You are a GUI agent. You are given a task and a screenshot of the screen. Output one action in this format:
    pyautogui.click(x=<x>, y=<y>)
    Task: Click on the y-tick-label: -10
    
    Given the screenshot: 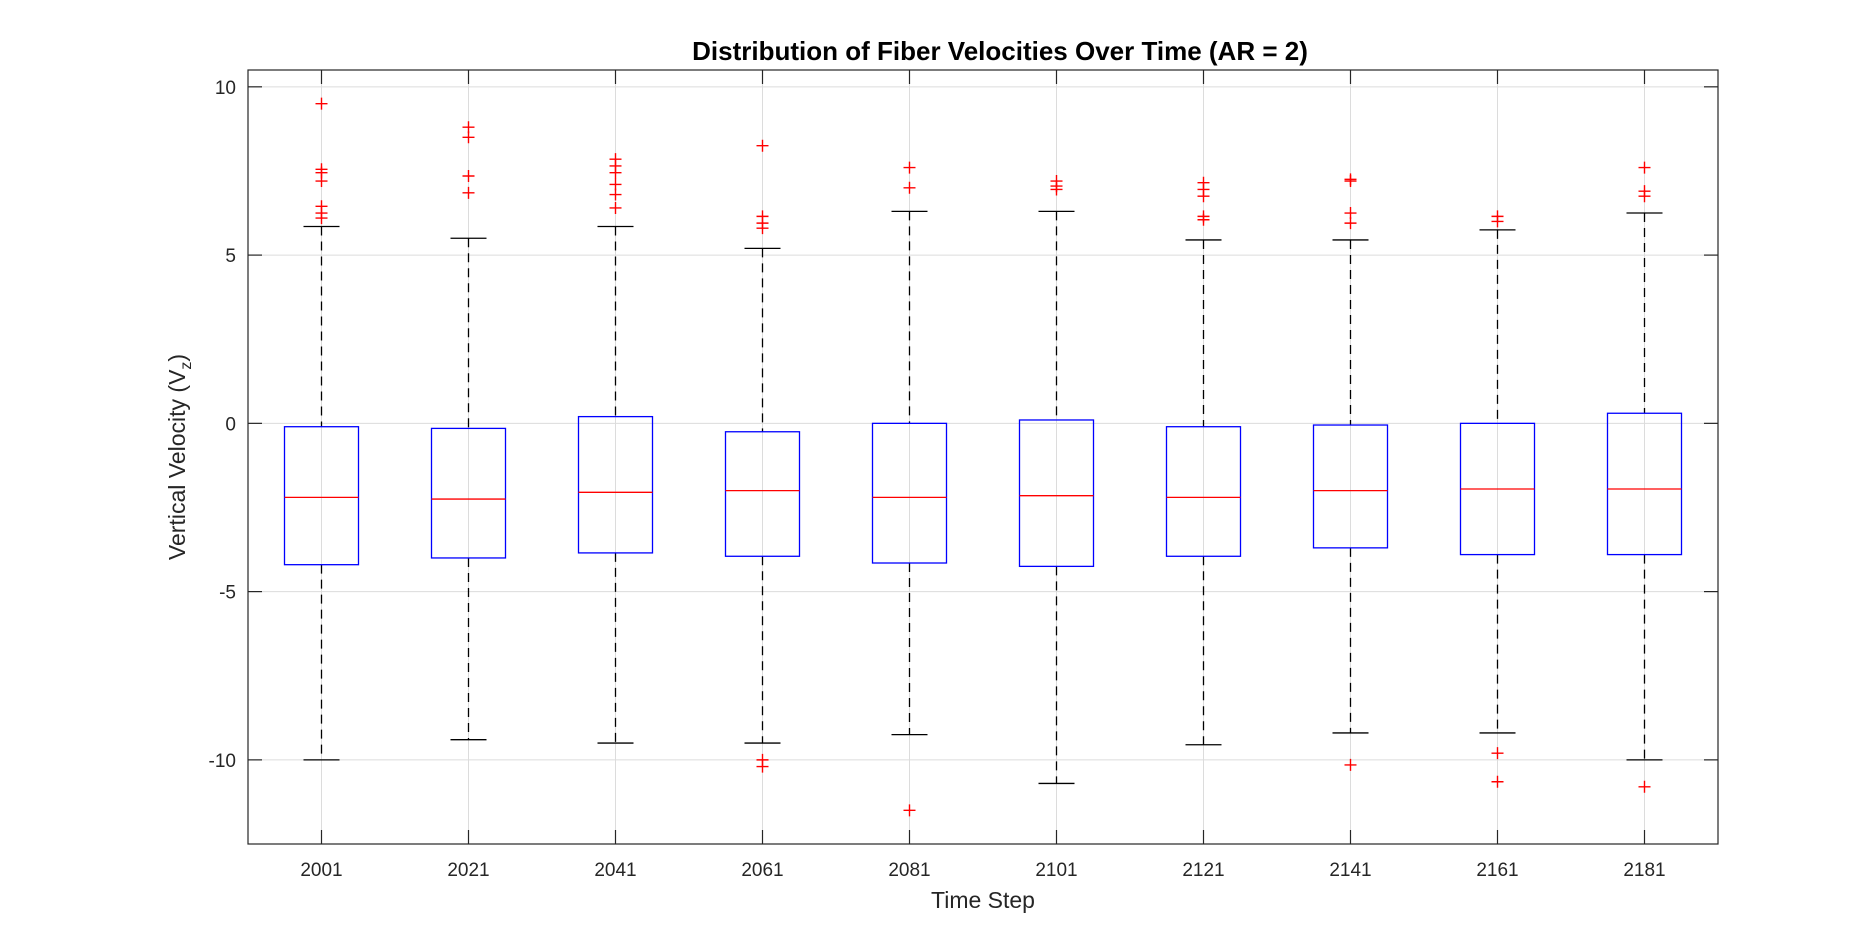 What is the action you would take?
    pyautogui.click(x=222, y=761)
    